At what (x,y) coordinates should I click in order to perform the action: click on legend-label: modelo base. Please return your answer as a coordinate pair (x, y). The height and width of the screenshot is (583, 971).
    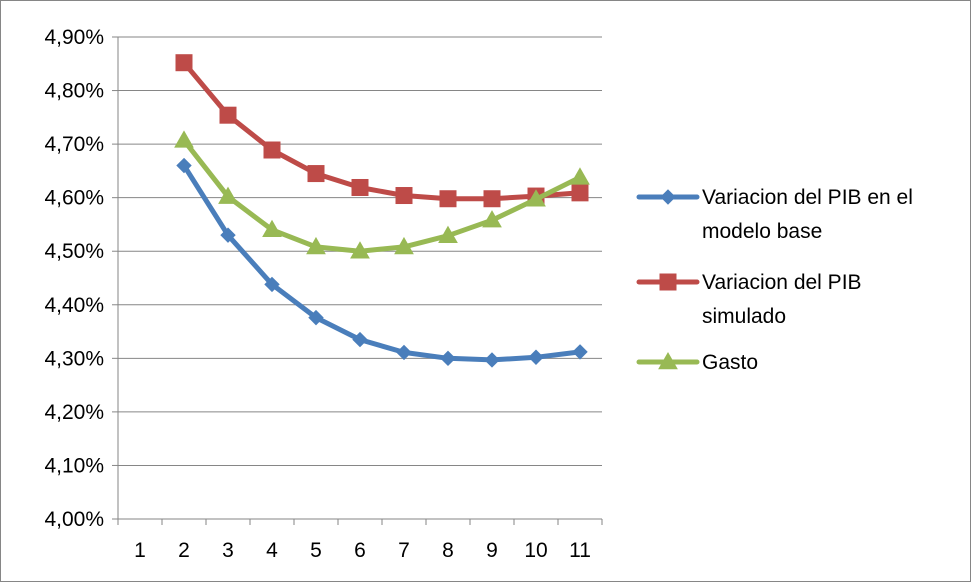
    Looking at the image, I should click on (762, 231).